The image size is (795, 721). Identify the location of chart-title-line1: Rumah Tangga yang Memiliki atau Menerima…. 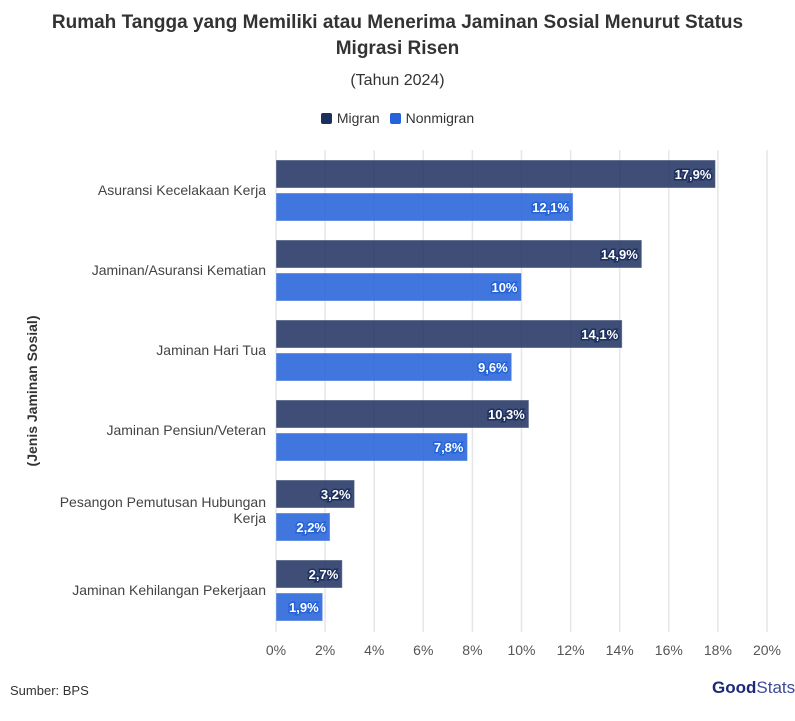
(397, 22).